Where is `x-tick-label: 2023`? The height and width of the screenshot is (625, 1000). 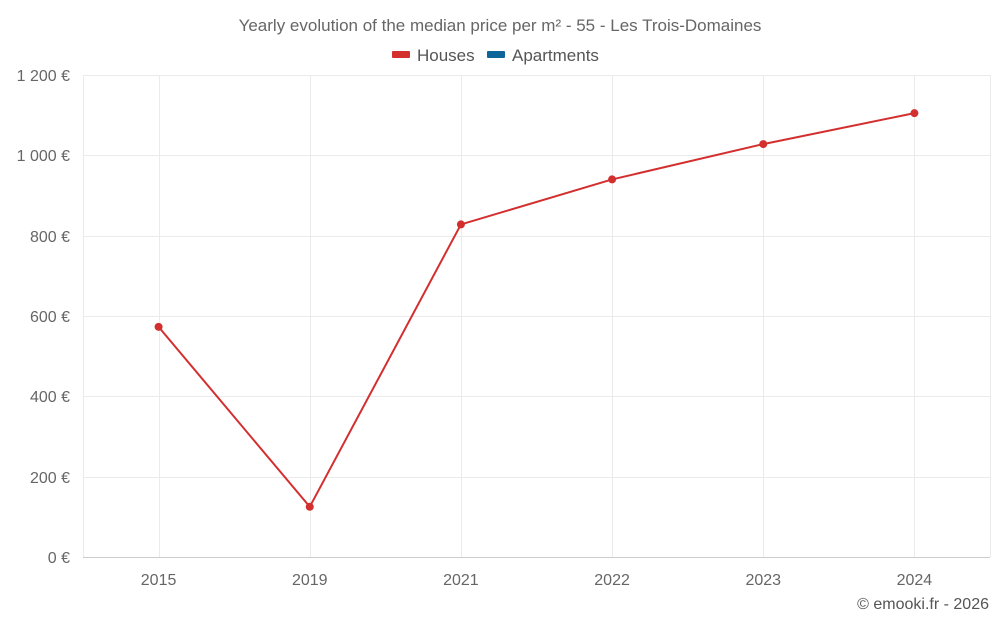 x-tick-label: 2023 is located at coordinates (763, 580).